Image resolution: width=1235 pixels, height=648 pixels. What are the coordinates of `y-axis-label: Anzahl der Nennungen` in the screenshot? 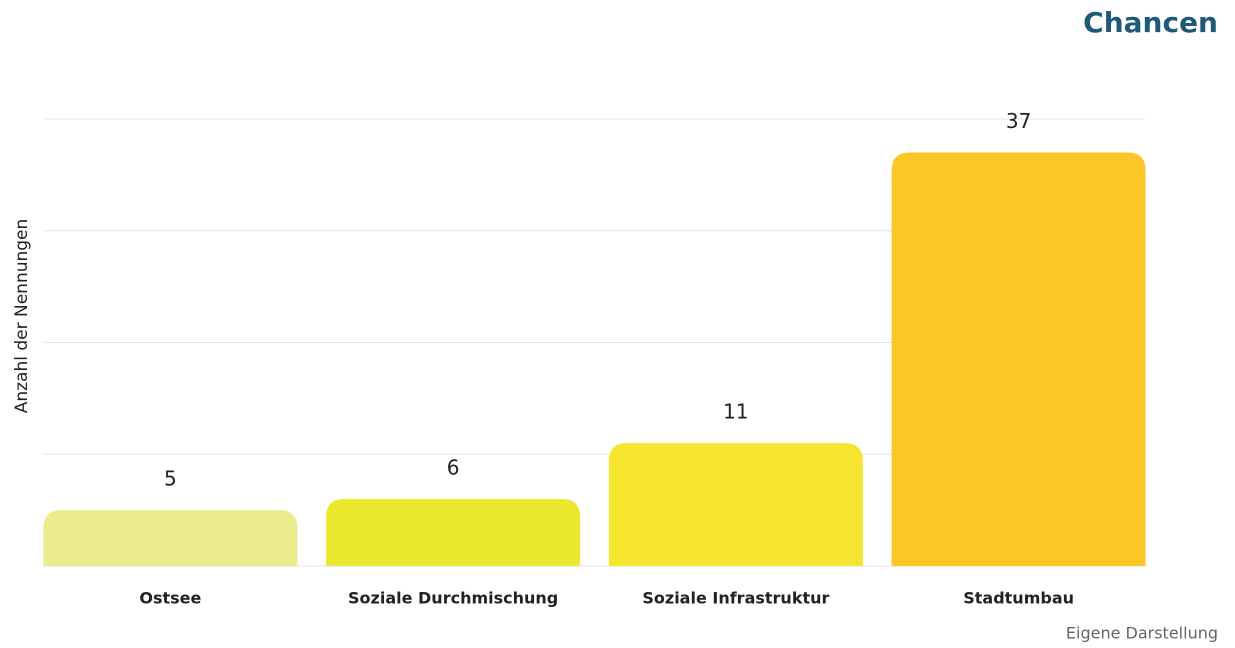 It's located at (22, 316).